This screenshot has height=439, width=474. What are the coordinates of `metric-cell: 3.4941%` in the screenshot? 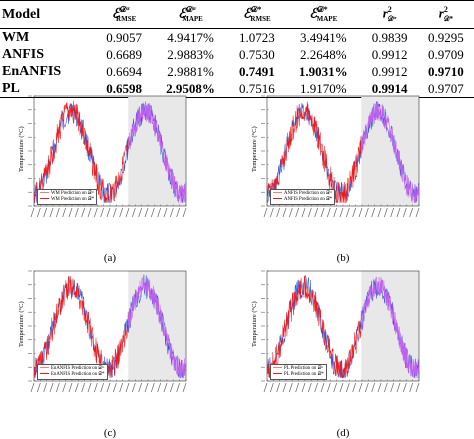 It's located at (323, 37).